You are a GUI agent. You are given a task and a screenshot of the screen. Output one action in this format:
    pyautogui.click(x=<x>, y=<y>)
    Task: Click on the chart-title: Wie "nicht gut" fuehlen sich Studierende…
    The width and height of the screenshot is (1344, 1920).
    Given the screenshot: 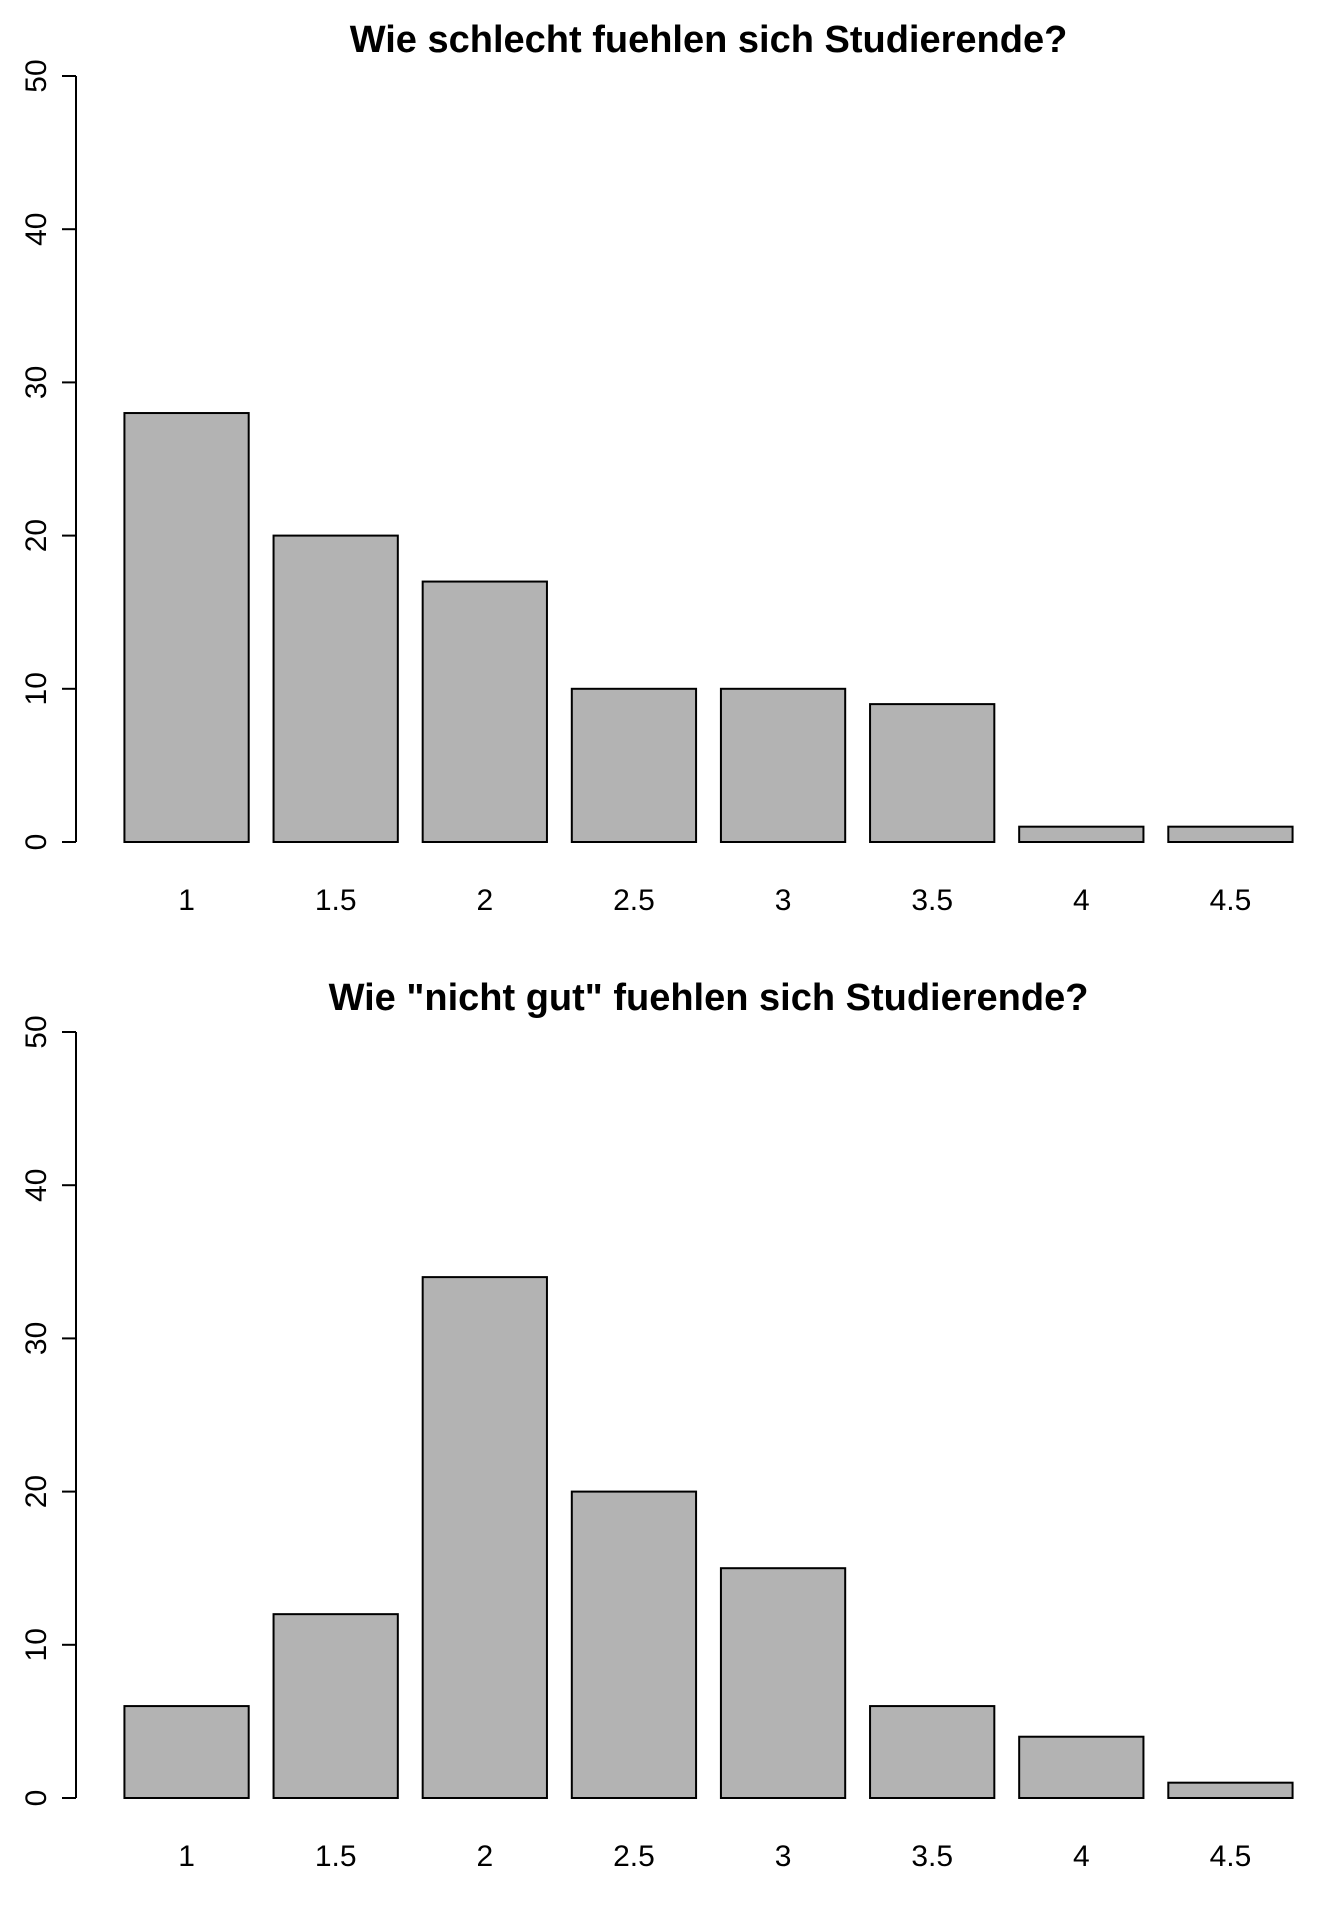 What is the action you would take?
    pyautogui.click(x=709, y=998)
    